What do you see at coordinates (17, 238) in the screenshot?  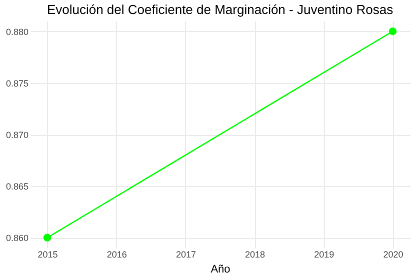 I see `y-tick-label: 0.860` at bounding box center [17, 238].